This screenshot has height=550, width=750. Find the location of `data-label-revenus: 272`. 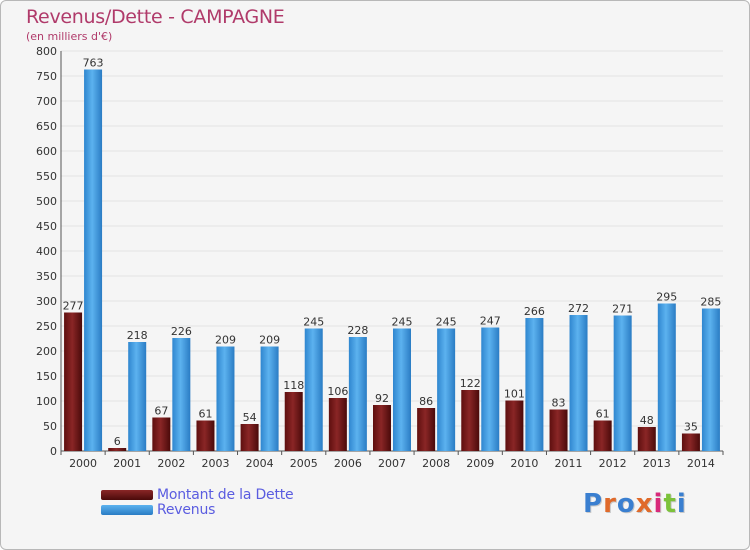

data-label-revenus: 272 is located at coordinates (578, 308).